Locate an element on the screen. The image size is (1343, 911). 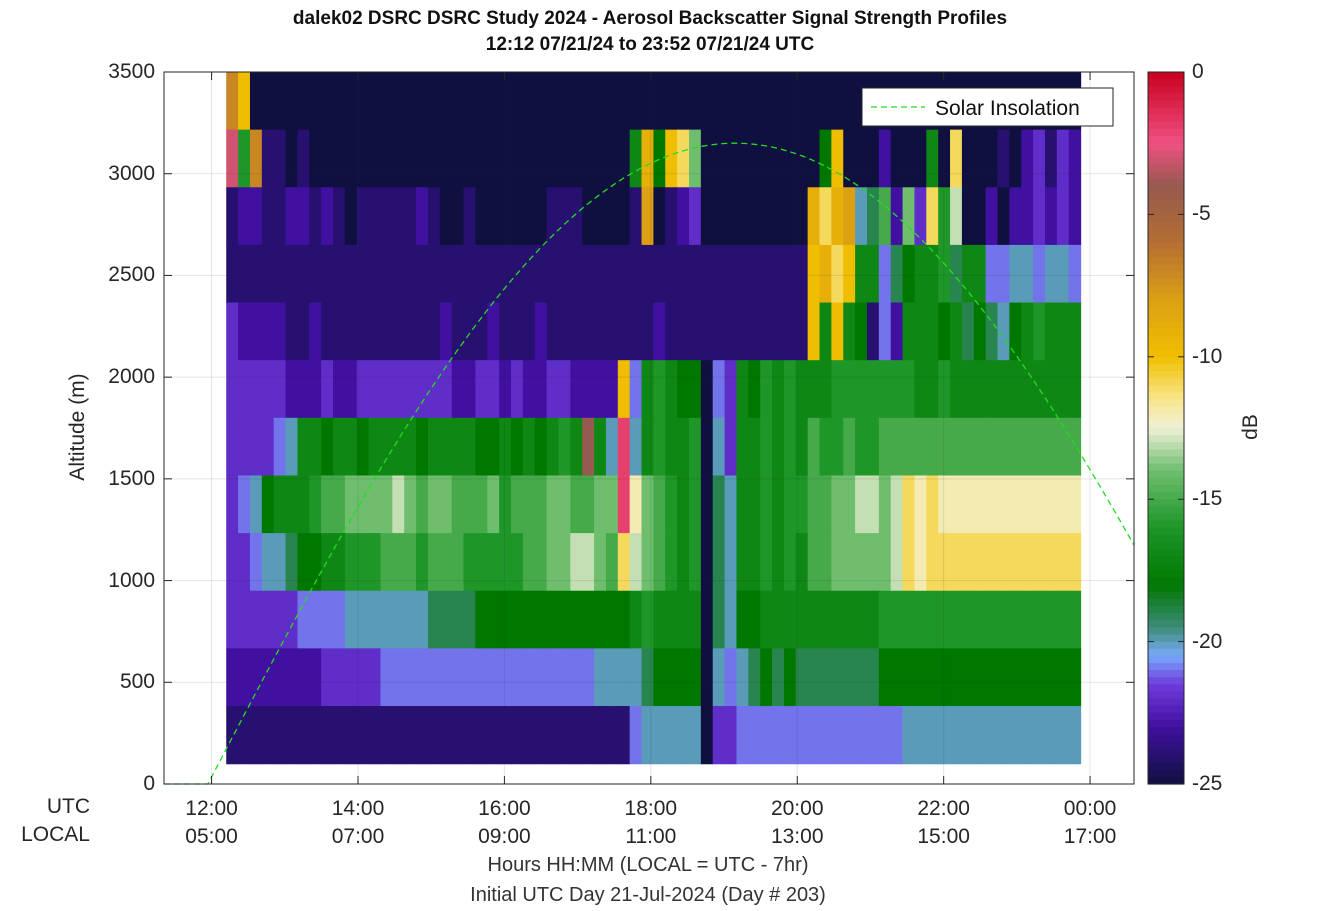
x-tick-utc: 14:00 is located at coordinates (358, 808).